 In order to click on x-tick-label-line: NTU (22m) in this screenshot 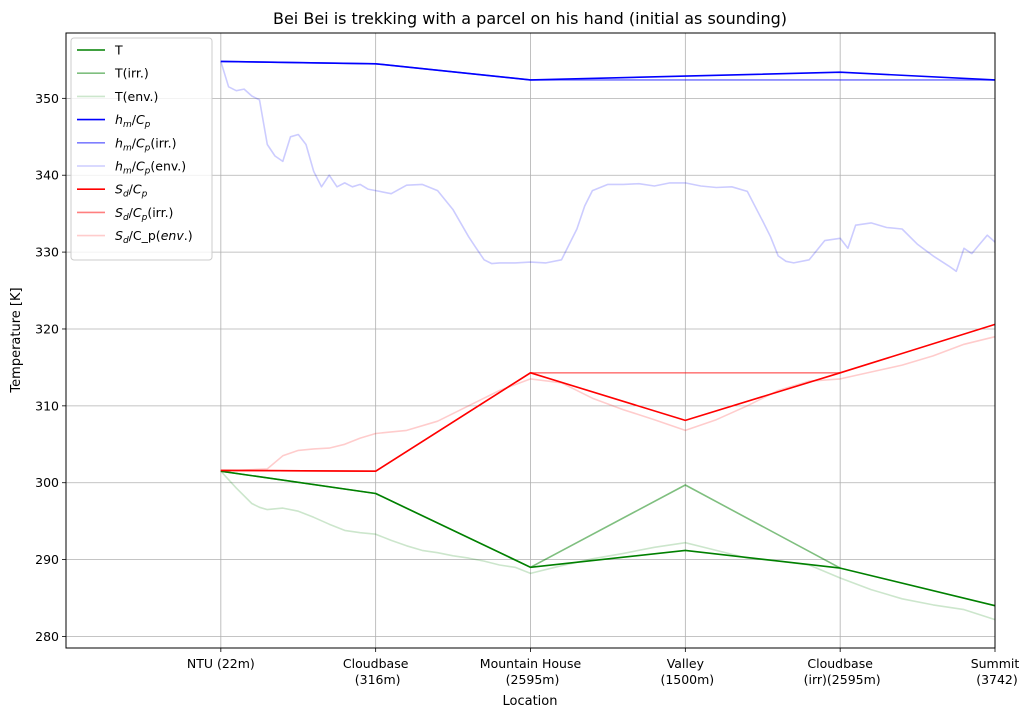, I will do `click(221, 663)`.